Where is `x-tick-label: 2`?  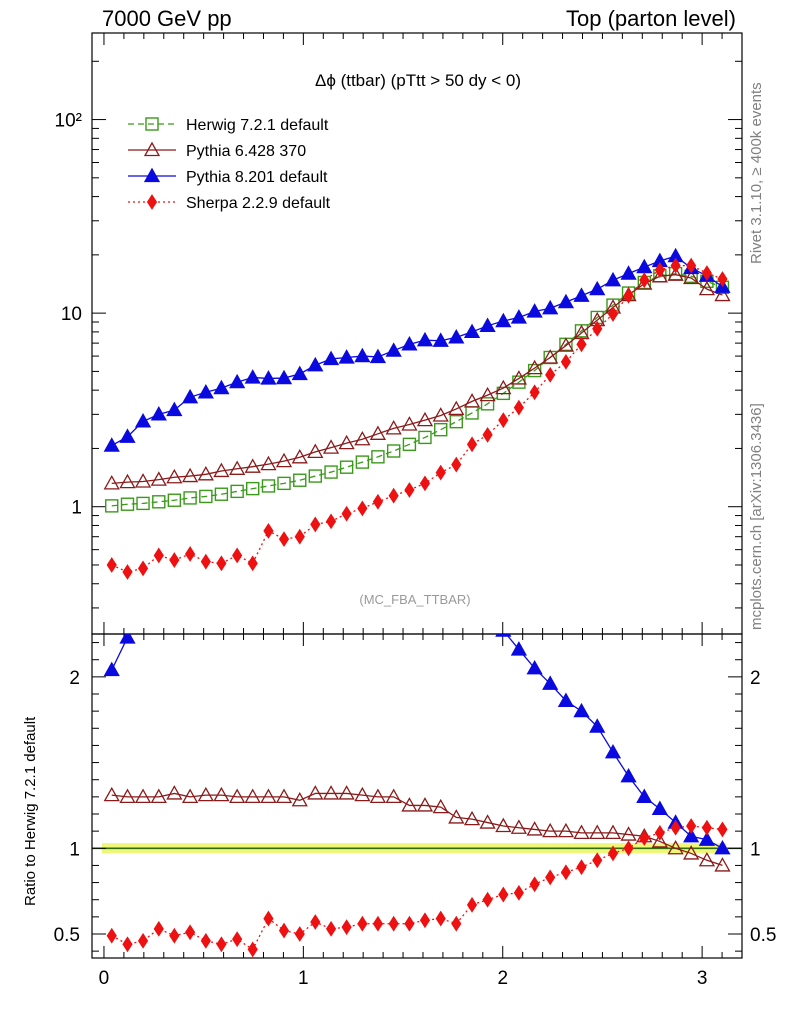 x-tick-label: 2 is located at coordinates (502, 978).